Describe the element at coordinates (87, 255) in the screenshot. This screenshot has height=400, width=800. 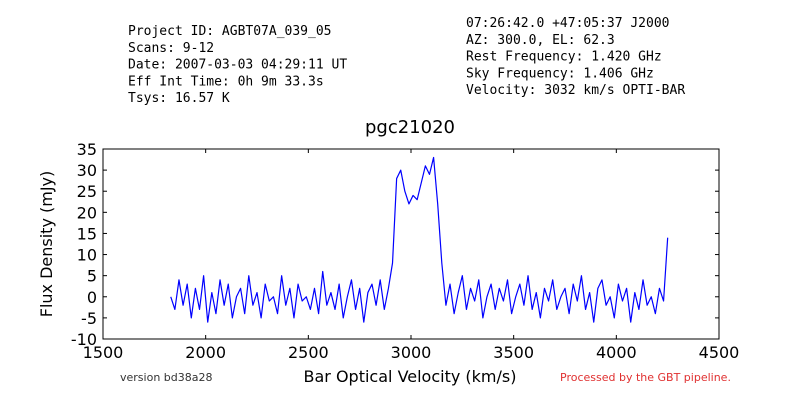
I see `y-tick-label: 10` at that location.